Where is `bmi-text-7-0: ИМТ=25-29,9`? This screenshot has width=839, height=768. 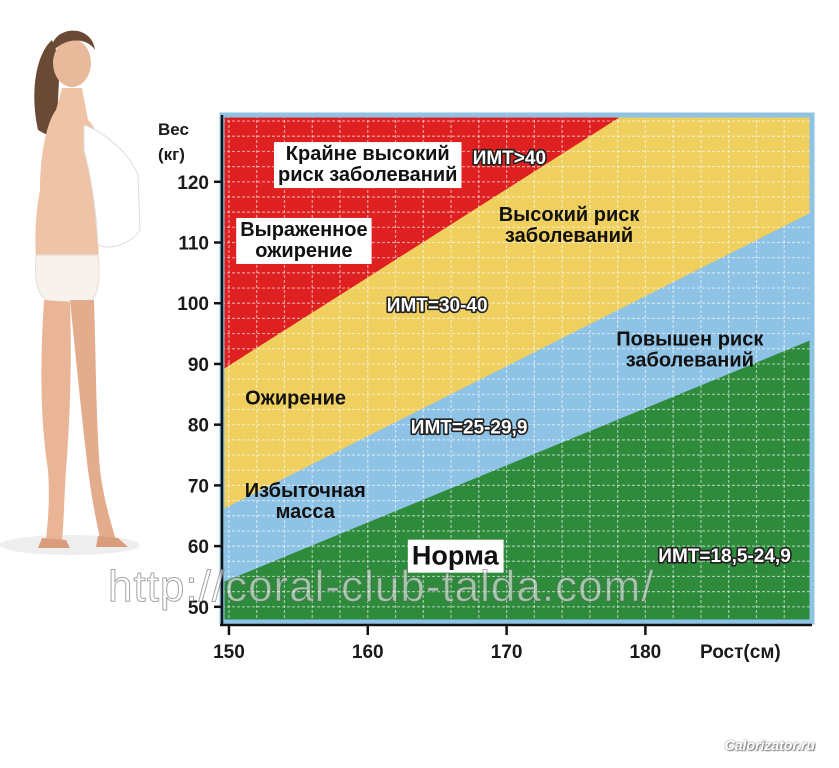 bmi-text-7-0: ИМТ=25-29,9 is located at coordinates (469, 428).